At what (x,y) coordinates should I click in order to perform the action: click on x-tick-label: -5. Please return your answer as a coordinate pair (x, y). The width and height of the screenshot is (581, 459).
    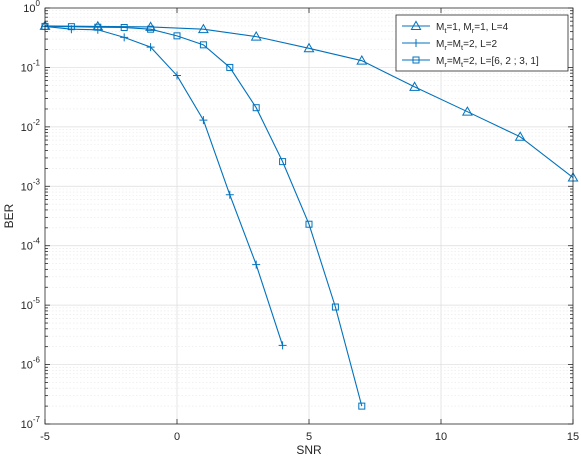
    Looking at the image, I should click on (45, 437).